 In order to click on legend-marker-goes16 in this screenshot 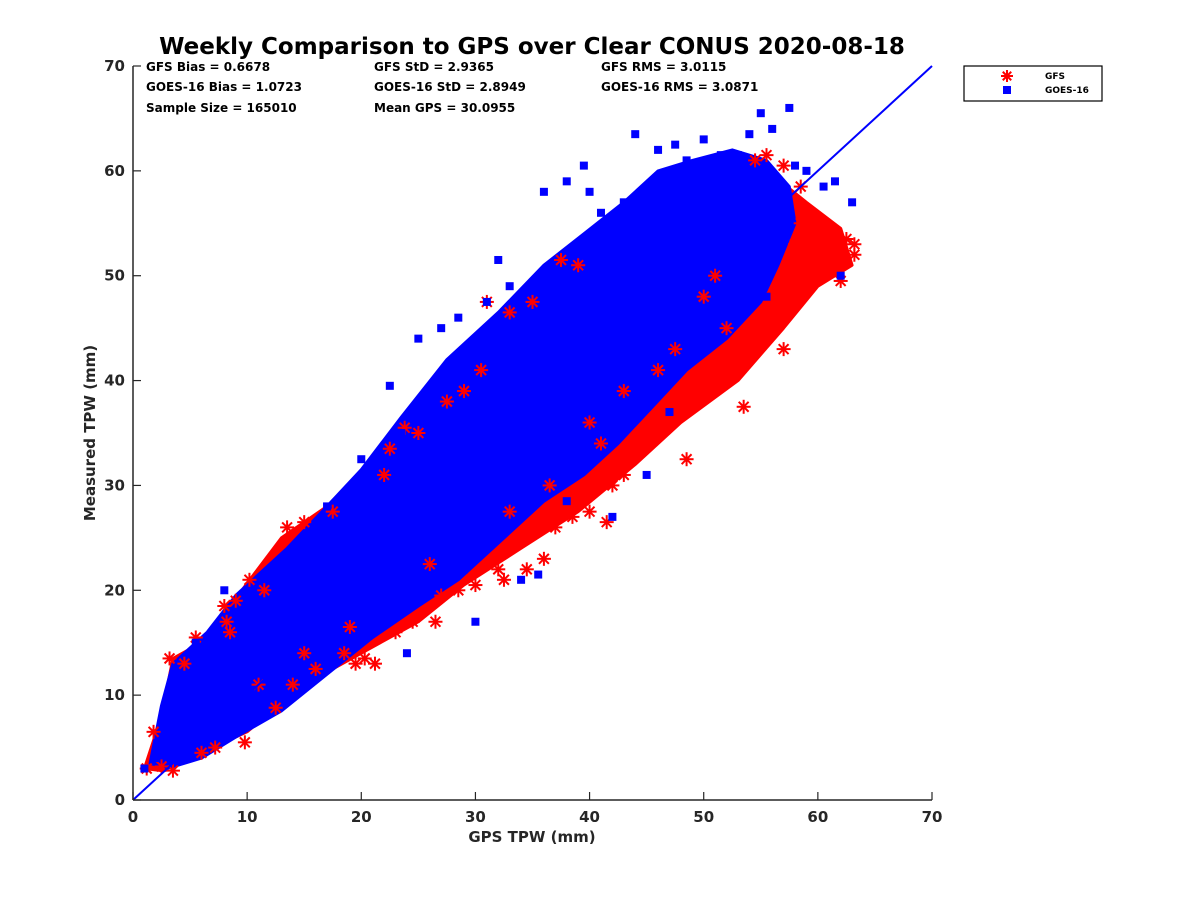, I will do `click(1007, 90)`.